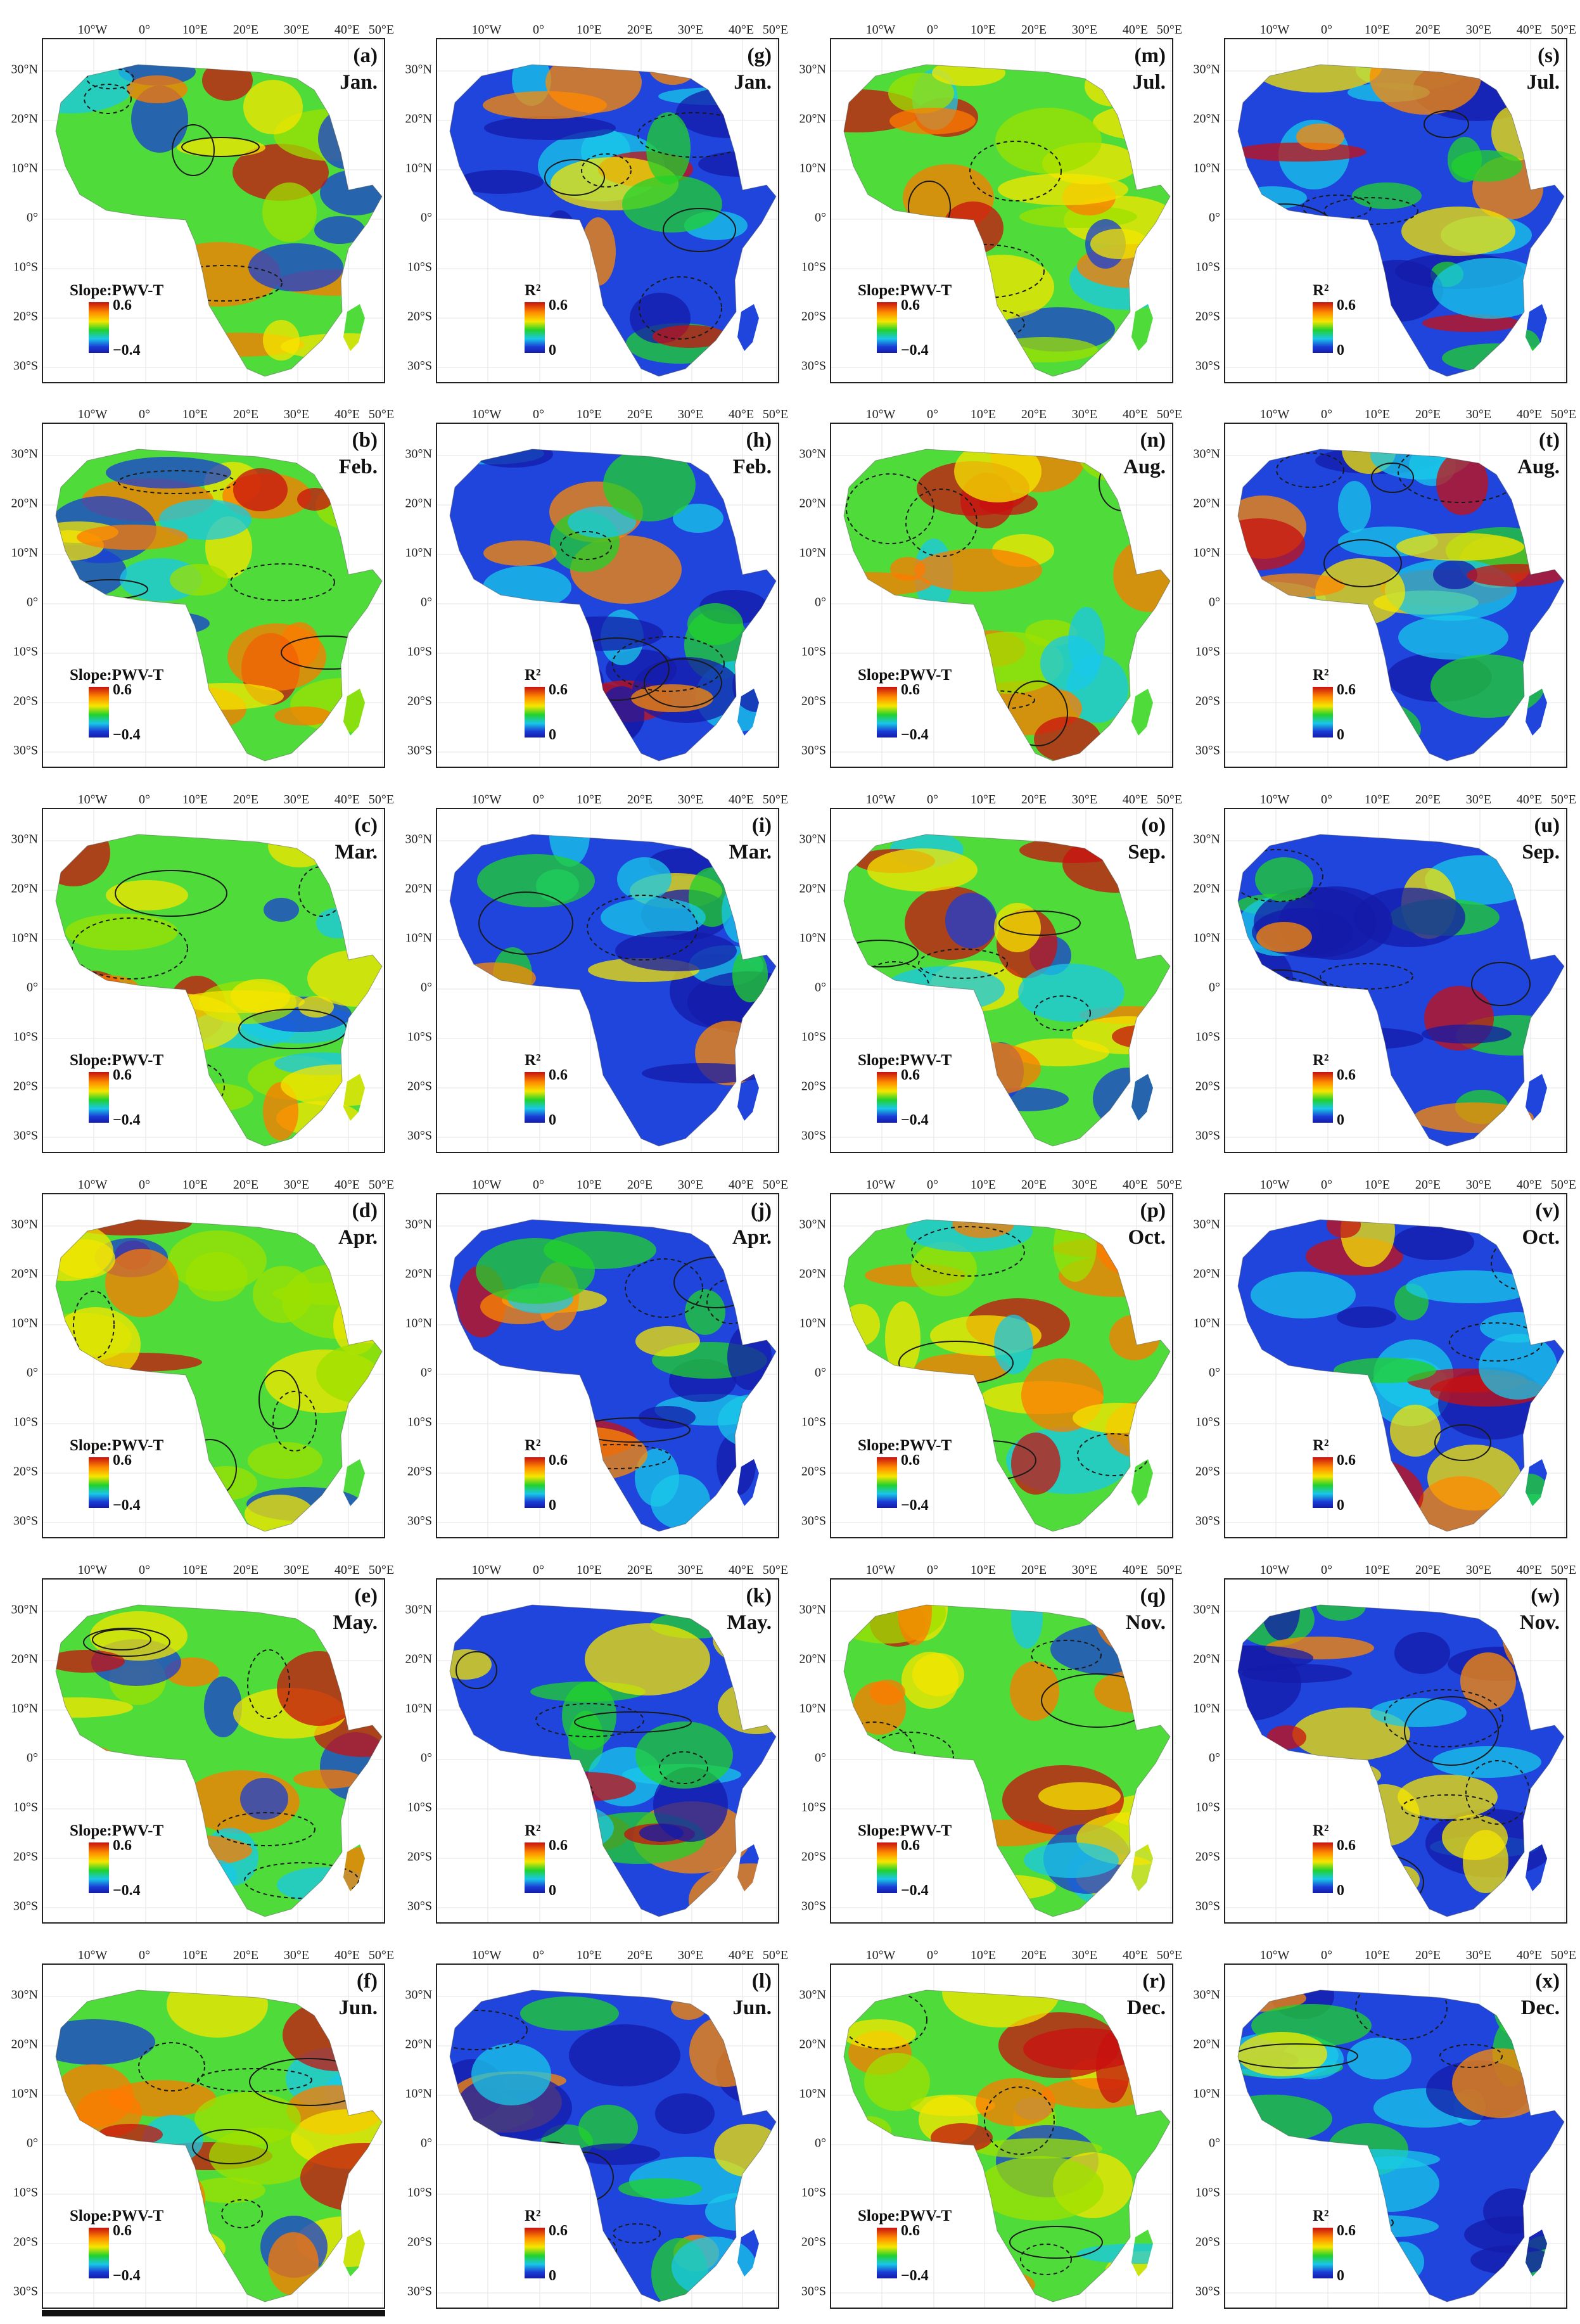 This screenshot has height=2324, width=1580. What do you see at coordinates (1154, 1981) in the screenshot?
I see `panel-label: (r)` at bounding box center [1154, 1981].